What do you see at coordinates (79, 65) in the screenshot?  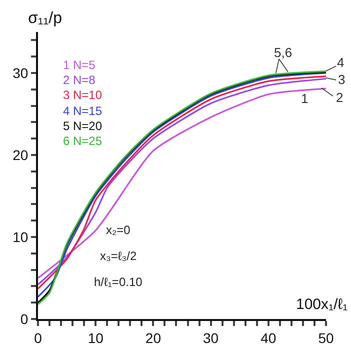 I see `text: 1 N=5` at bounding box center [79, 65].